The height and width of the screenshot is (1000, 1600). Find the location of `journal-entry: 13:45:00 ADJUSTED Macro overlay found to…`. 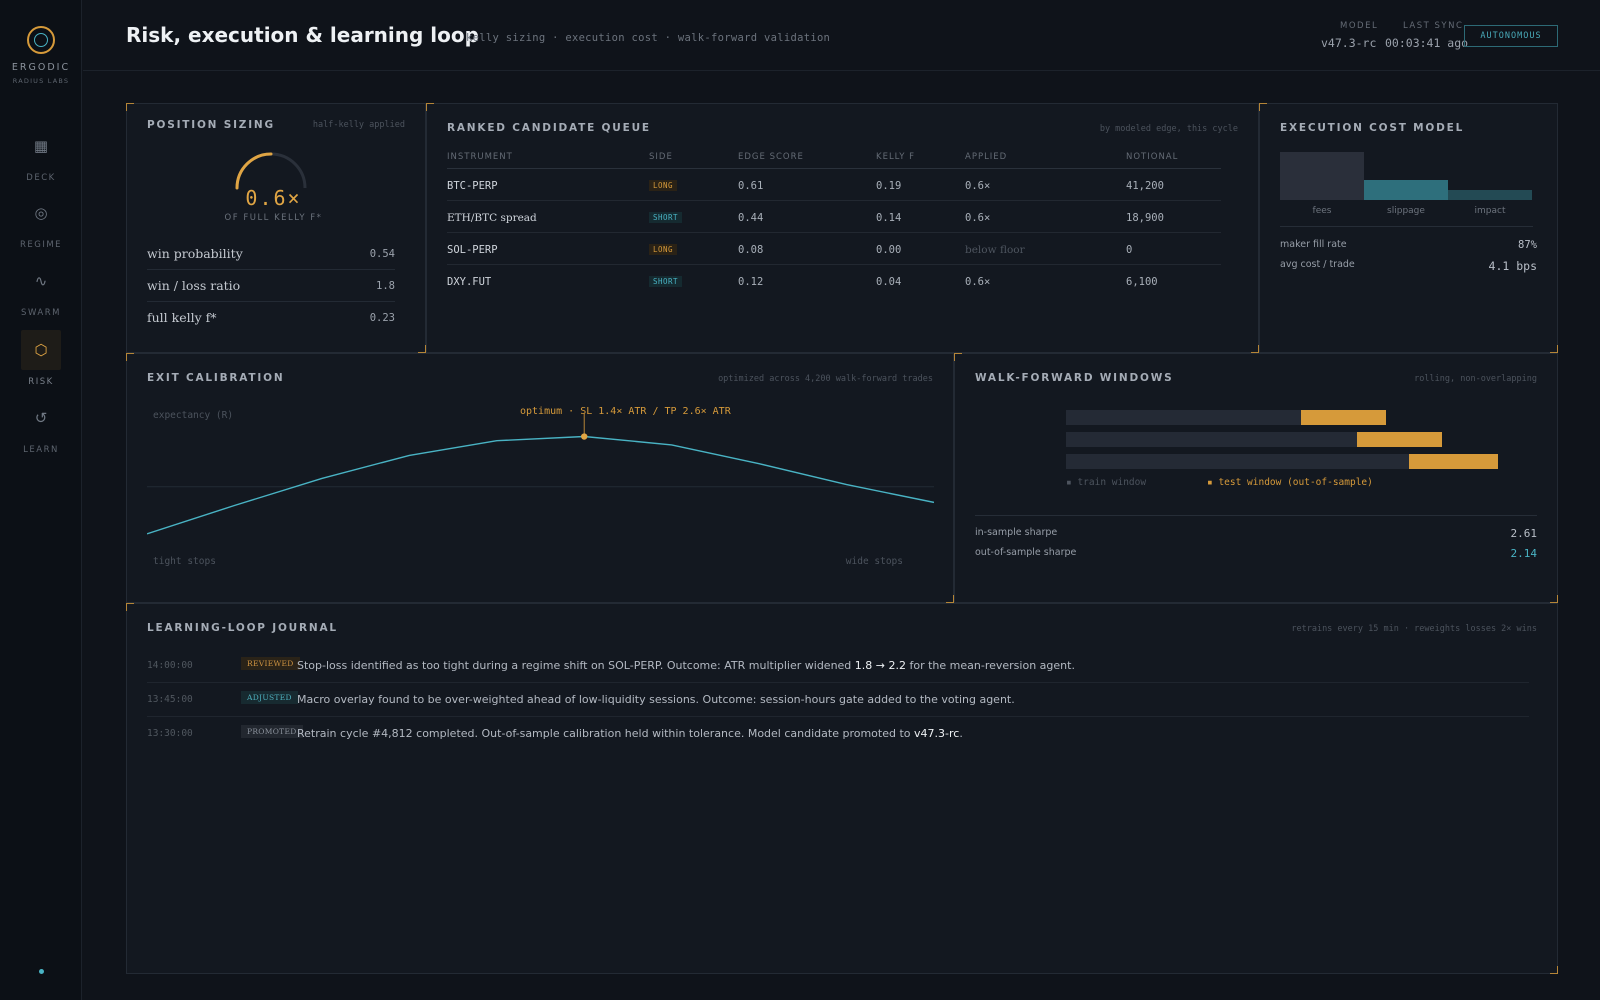

journal-entry: 13:45:00 ADJUSTED Macro overlay found to… is located at coordinates (838, 700).